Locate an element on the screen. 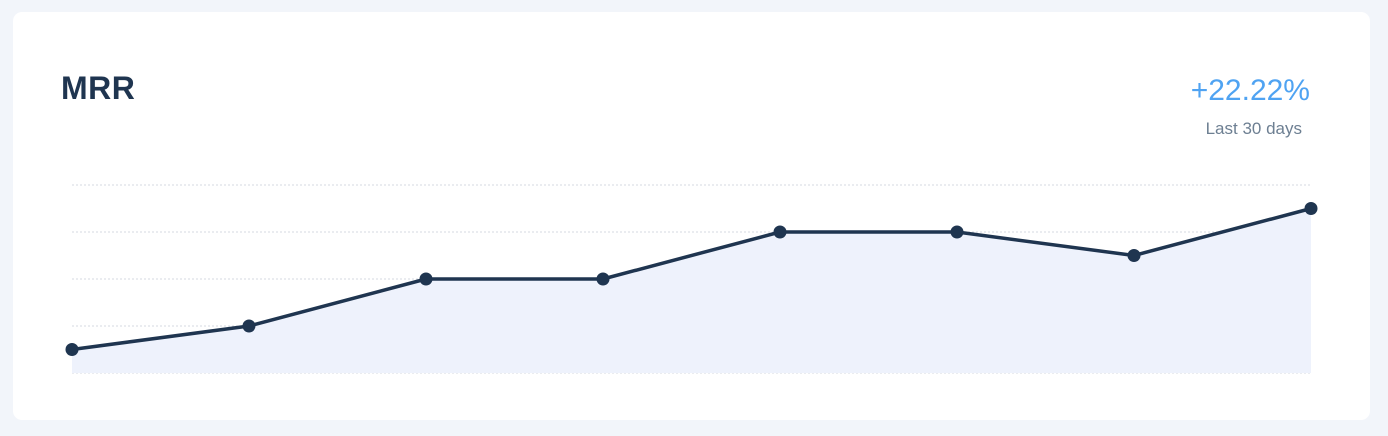 This screenshot has height=436, width=1388. card-title: MRR is located at coordinates (98, 88).